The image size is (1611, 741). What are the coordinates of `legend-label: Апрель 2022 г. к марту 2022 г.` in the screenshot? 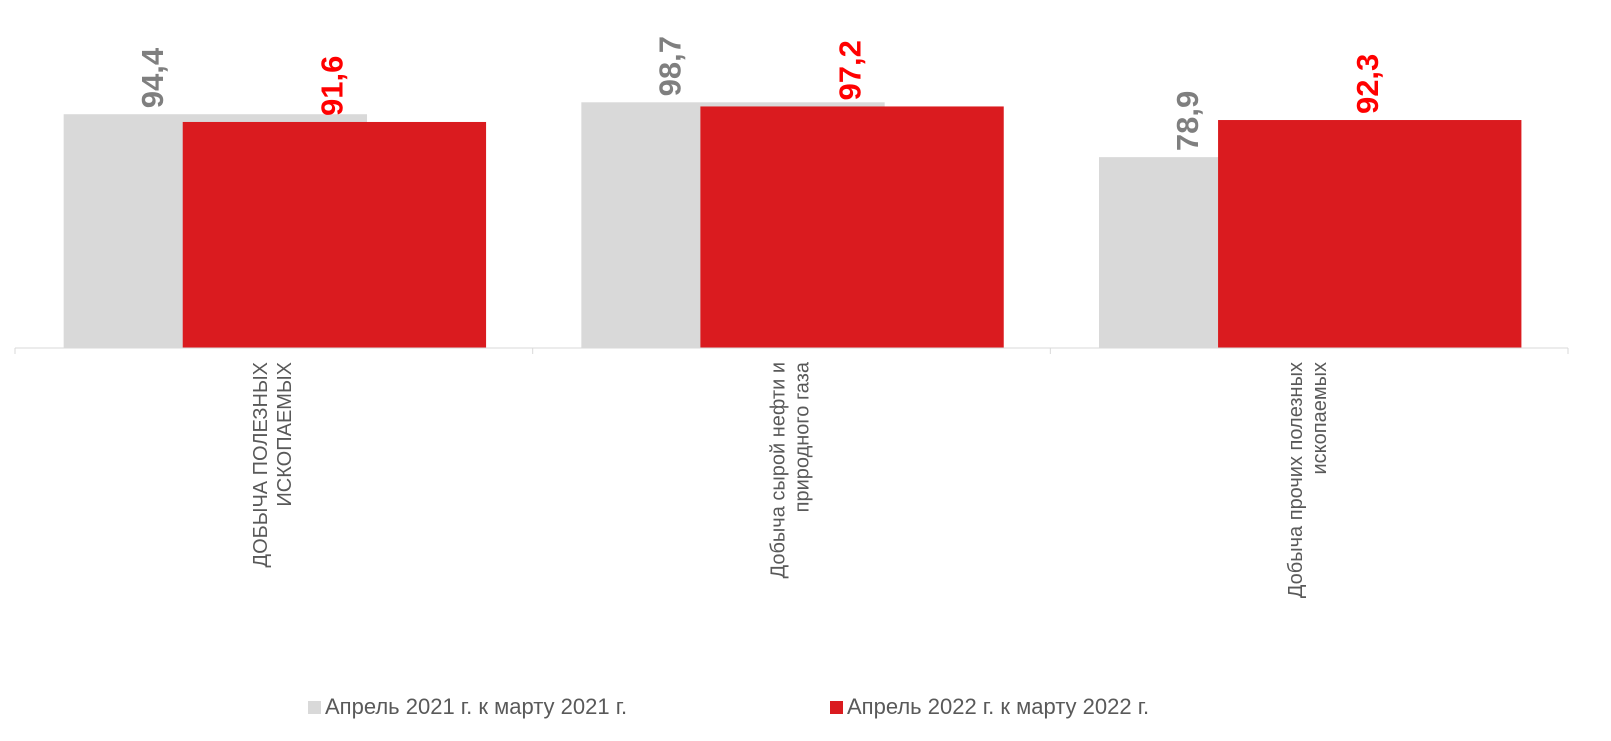 It's located at (998, 706).